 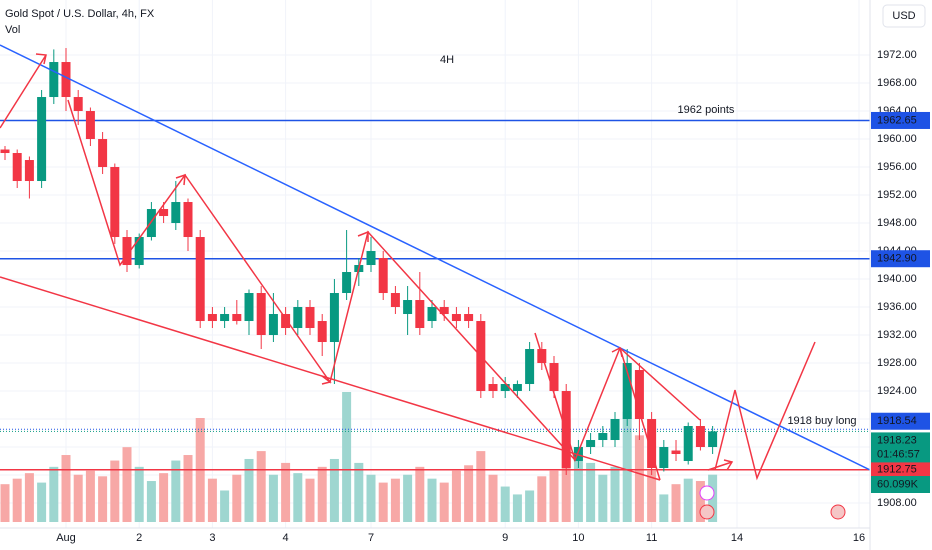 What do you see at coordinates (706, 110) in the screenshot?
I see `annotation: 1962 points` at bounding box center [706, 110].